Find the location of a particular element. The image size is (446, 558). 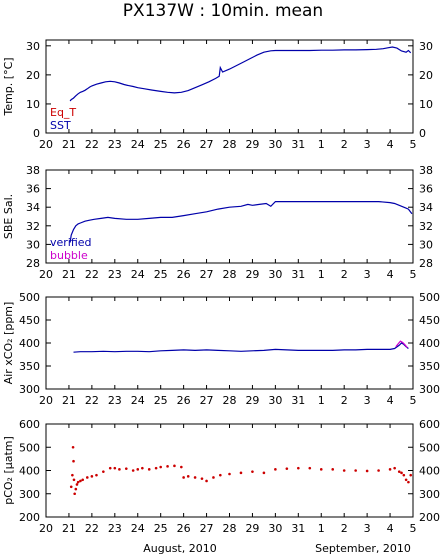

x-tick-label: 23 is located at coordinates (115, 274).